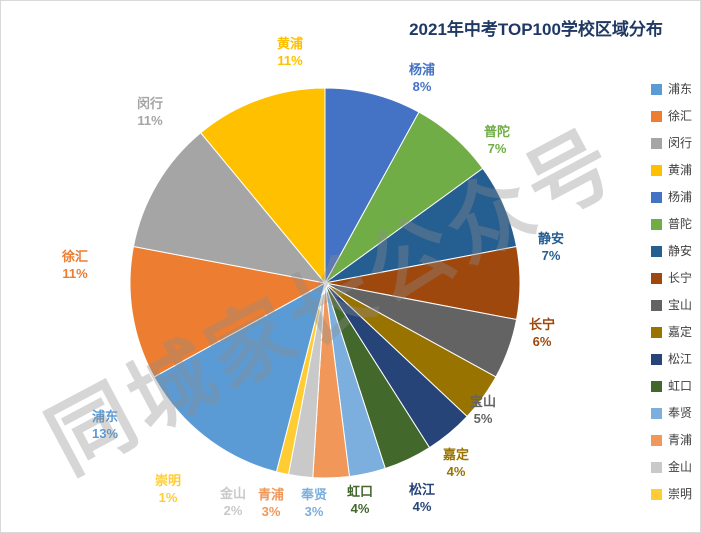 This screenshot has width=701, height=533. I want to click on legend-item-12: 奉贤, so click(671, 413).